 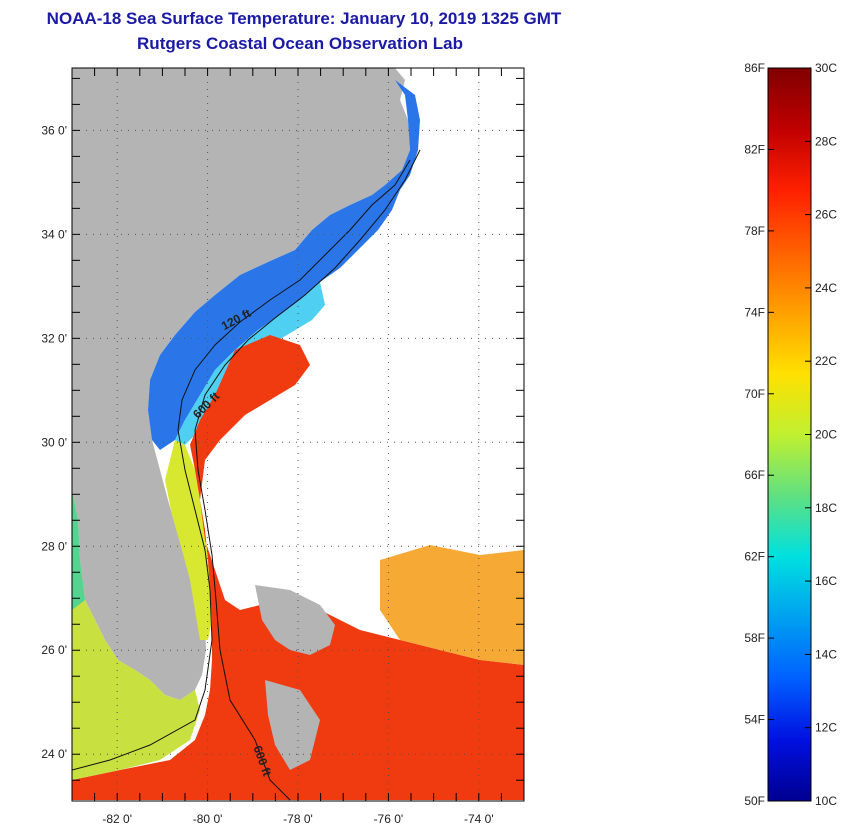 I want to click on colorbar-f-label: 58F, so click(x=754, y=638).